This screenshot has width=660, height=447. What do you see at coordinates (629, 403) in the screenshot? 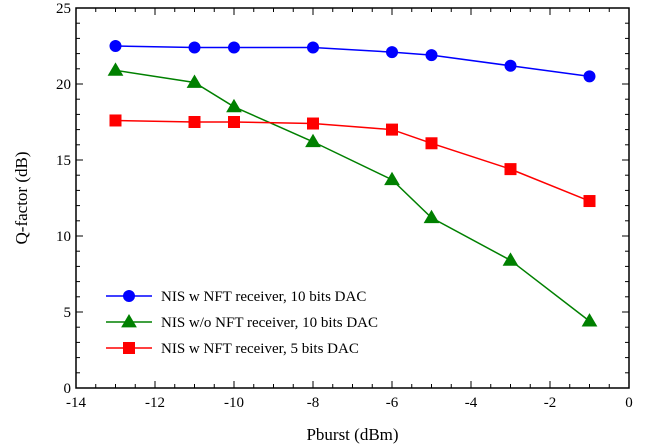
I see `x-tick-label: 0` at bounding box center [629, 403].